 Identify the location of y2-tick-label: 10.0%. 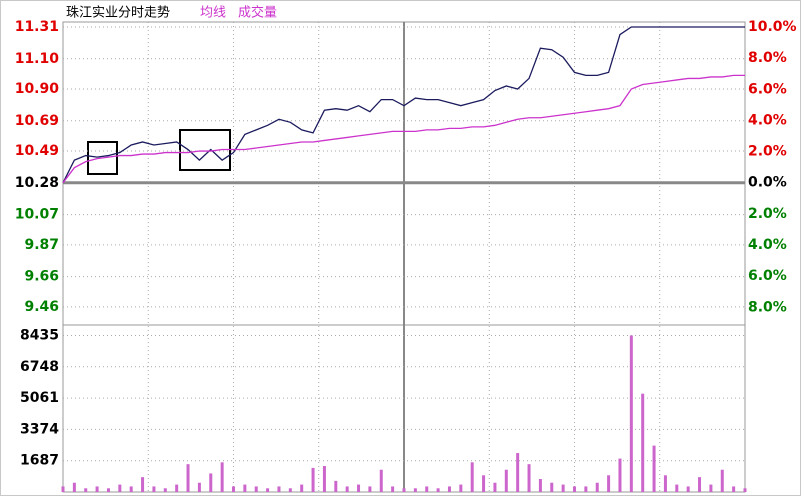
(772, 27).